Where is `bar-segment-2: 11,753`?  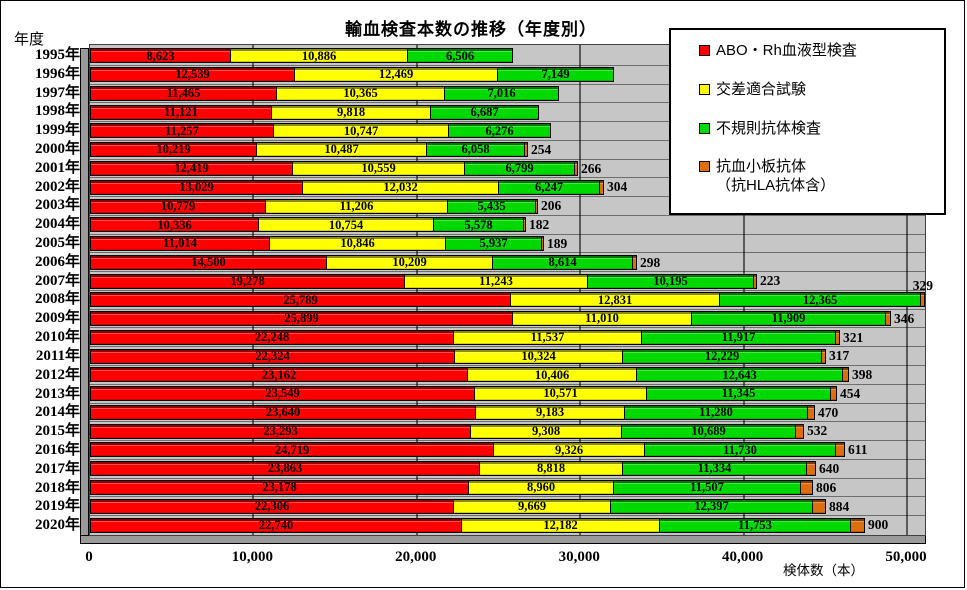
bar-segment-2: 11,753 is located at coordinates (755, 525).